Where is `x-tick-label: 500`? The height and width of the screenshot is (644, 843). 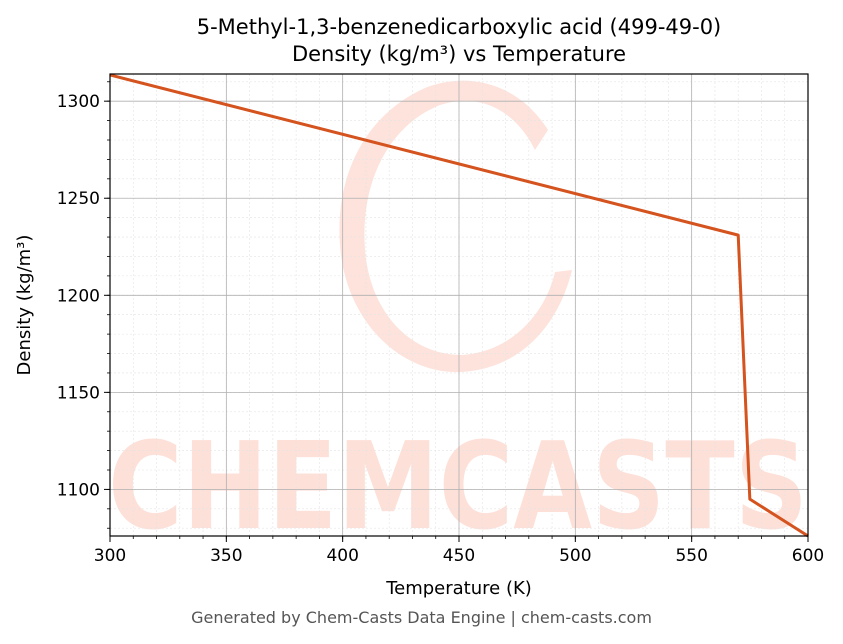 x-tick-label: 500 is located at coordinates (575, 556).